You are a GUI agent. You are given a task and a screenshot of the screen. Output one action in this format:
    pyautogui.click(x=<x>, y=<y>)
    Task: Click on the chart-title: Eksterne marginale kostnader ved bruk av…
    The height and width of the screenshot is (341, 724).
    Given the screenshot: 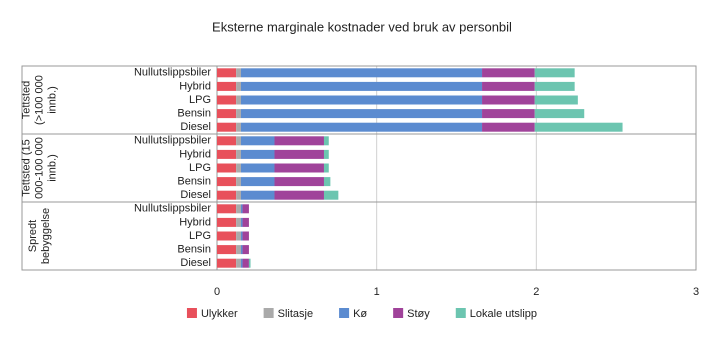 What is the action you would take?
    pyautogui.click(x=362, y=26)
    